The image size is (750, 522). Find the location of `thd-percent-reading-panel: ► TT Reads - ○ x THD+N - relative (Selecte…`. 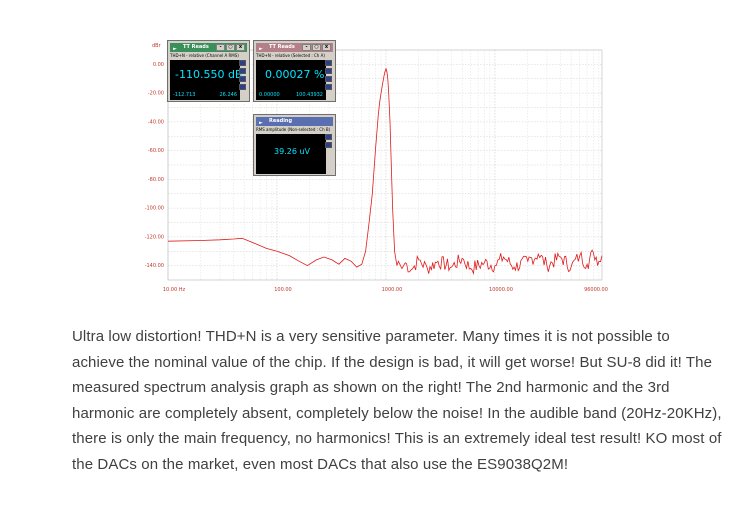

thd-percent-reading-panel: ► TT Reads - ○ x THD+N - relative (Selecte… is located at coordinates (294, 71).